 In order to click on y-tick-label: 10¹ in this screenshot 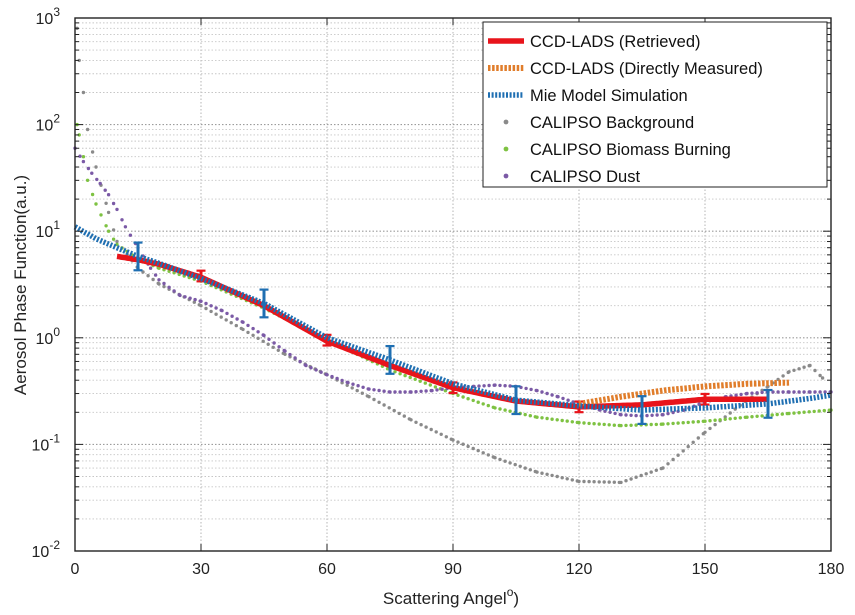, I will do `click(48, 229)`.